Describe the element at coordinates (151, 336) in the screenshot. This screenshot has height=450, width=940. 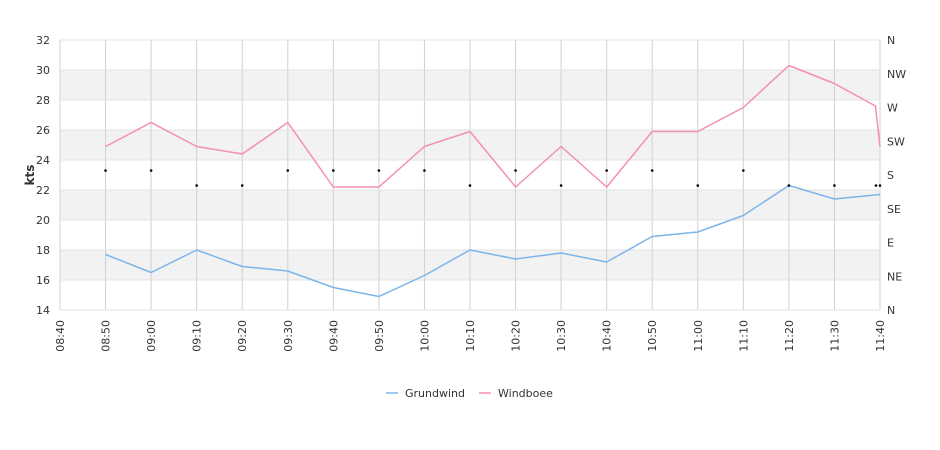
I see `x-tick-label: 09:00` at that location.